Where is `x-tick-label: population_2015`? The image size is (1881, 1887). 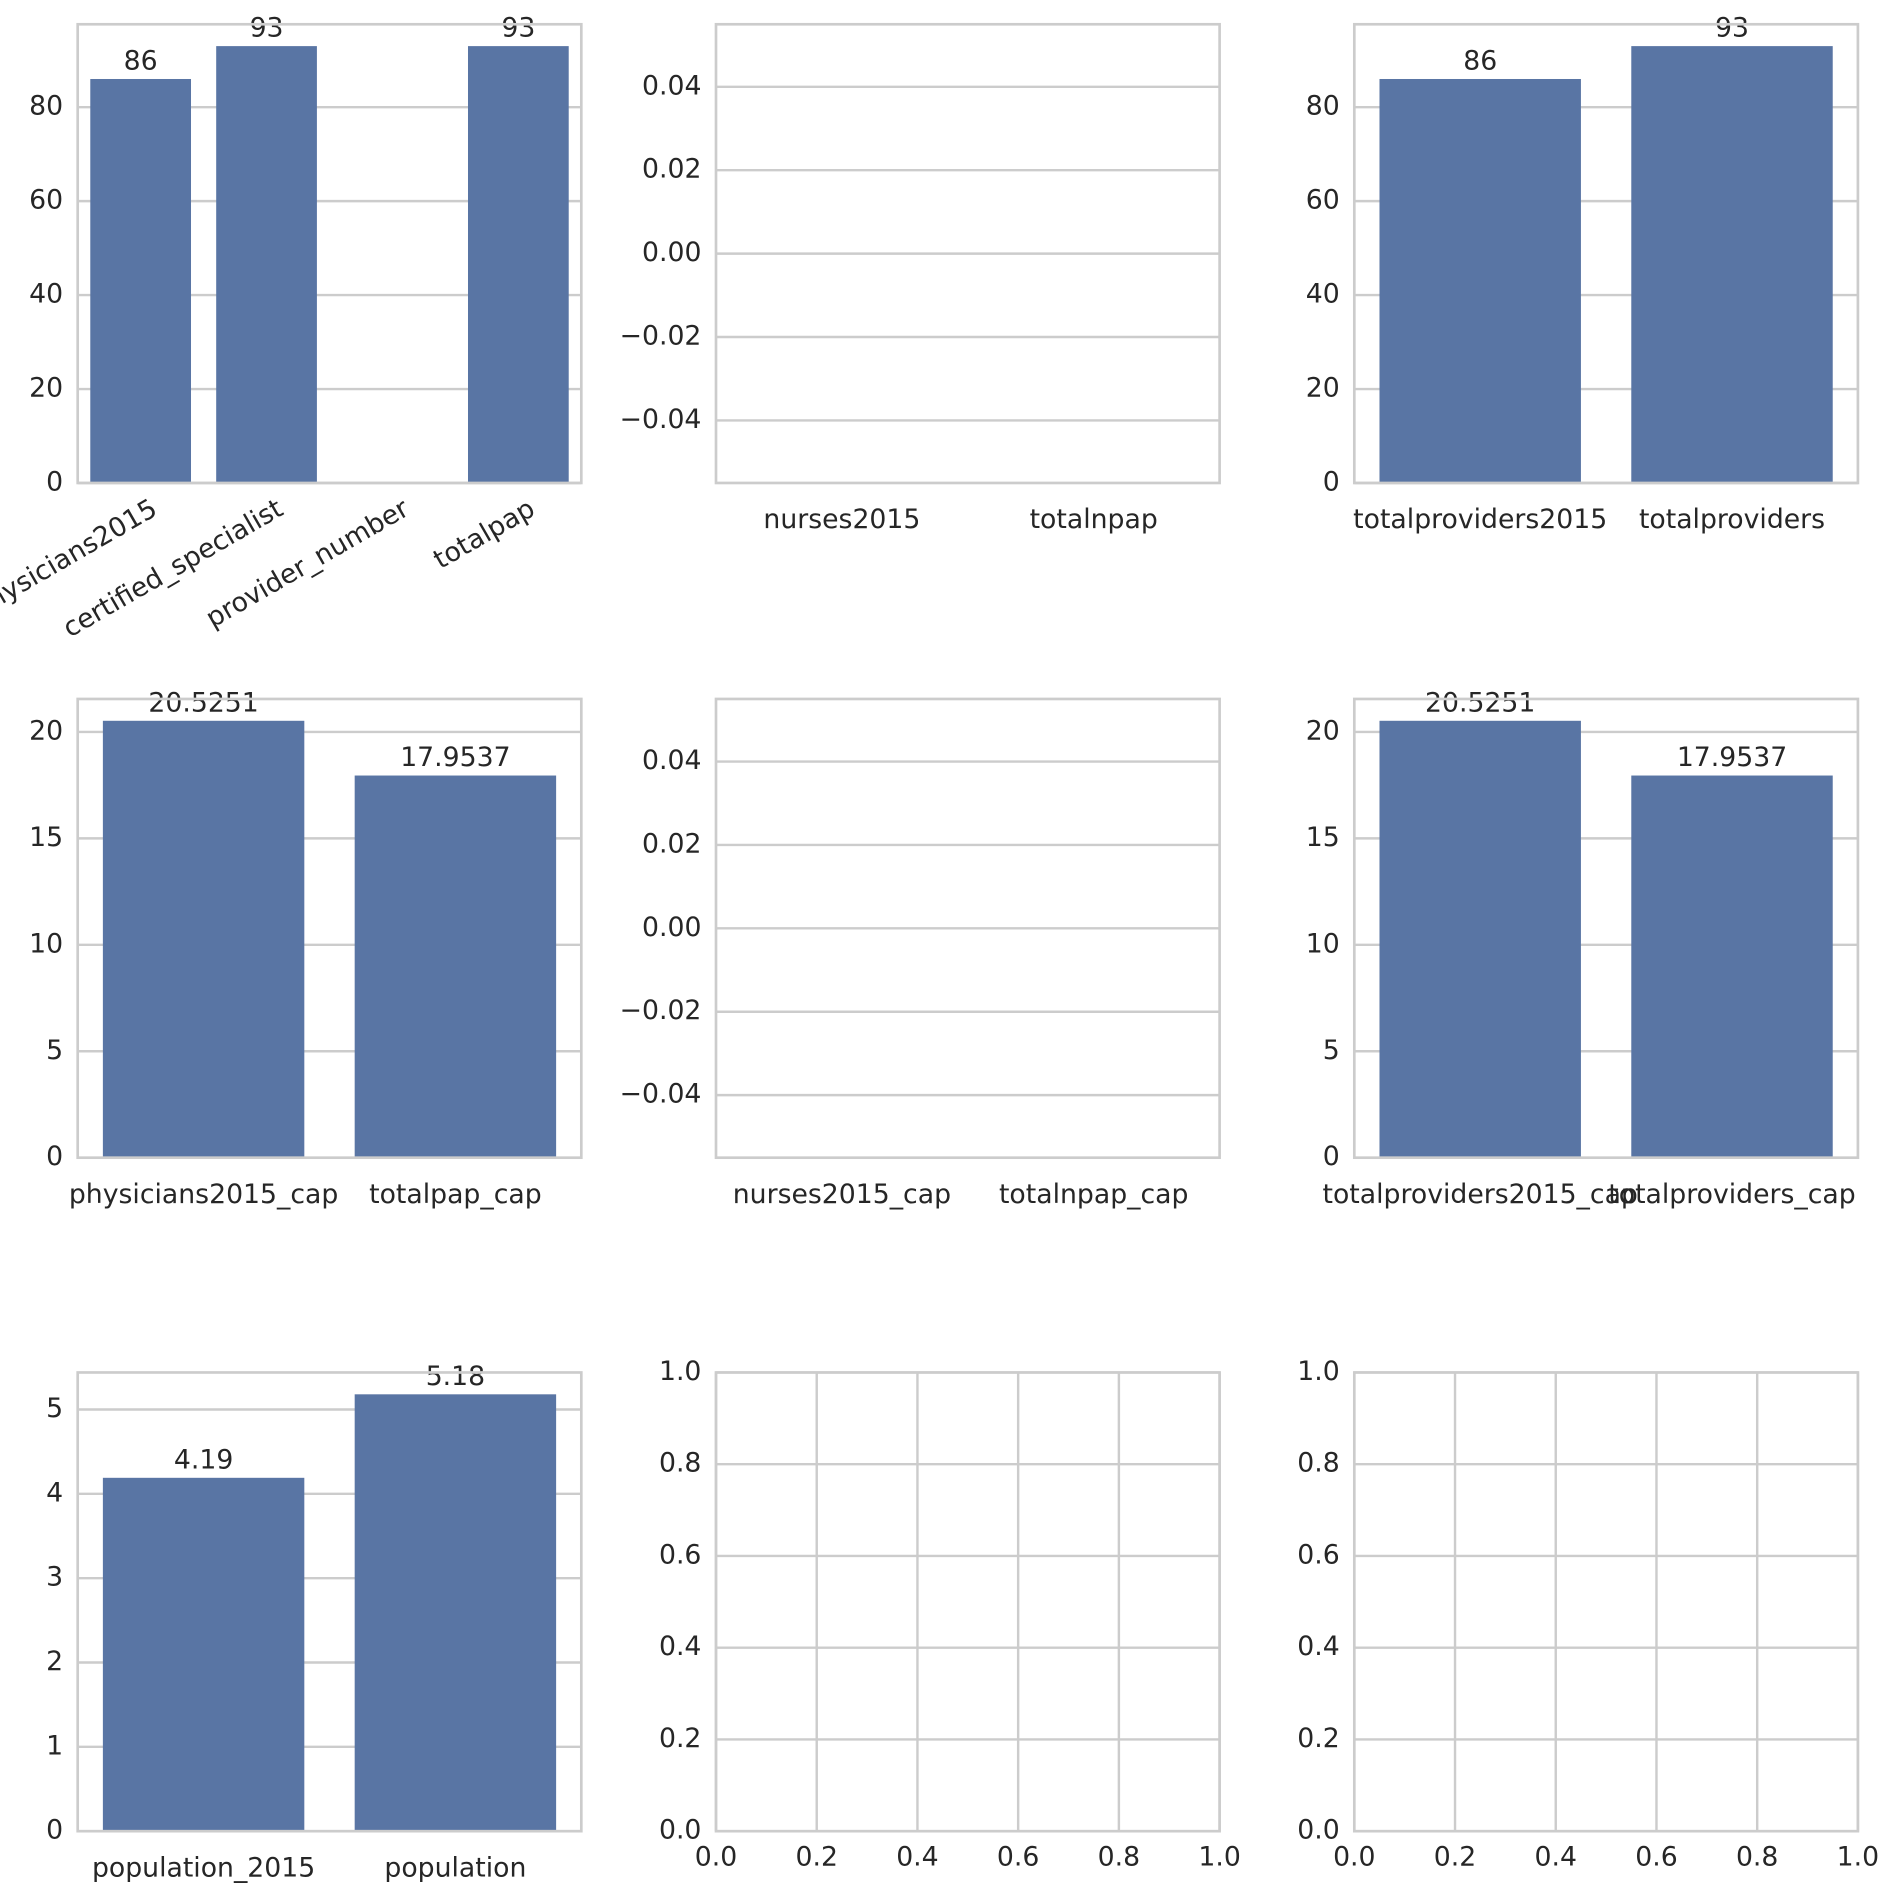 x-tick-label: population_2015 is located at coordinates (203, 1867).